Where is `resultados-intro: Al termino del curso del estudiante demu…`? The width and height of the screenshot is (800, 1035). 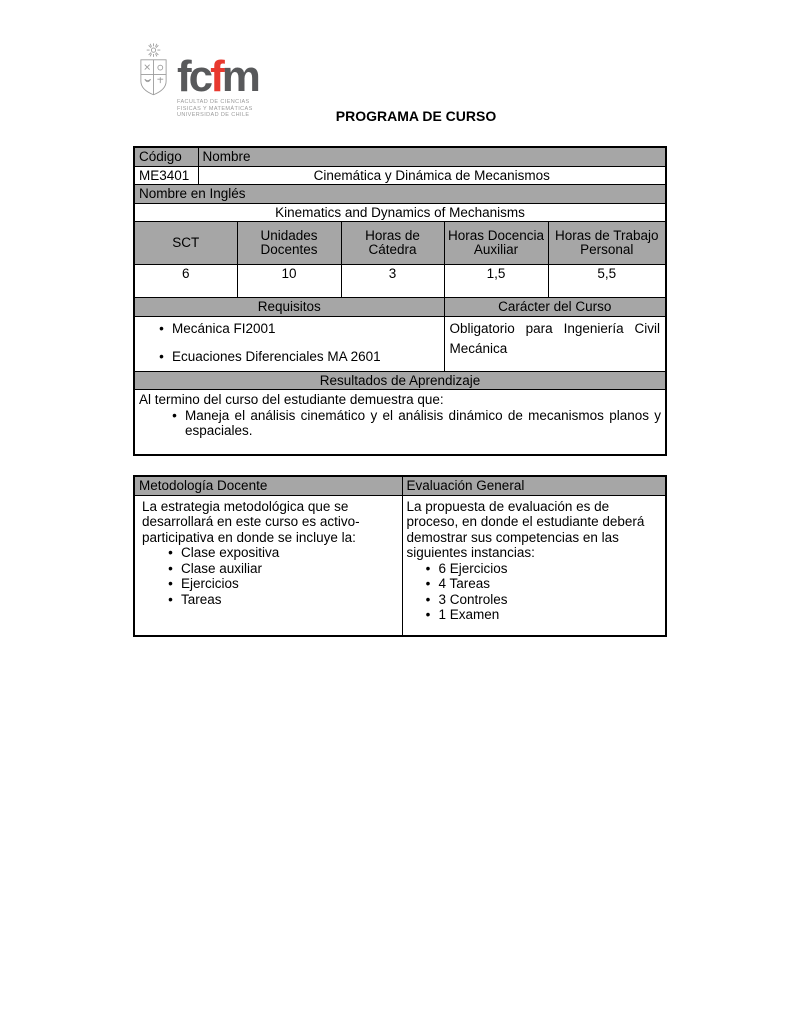 resultados-intro: Al termino del curso del estudiante demu… is located at coordinates (291, 399).